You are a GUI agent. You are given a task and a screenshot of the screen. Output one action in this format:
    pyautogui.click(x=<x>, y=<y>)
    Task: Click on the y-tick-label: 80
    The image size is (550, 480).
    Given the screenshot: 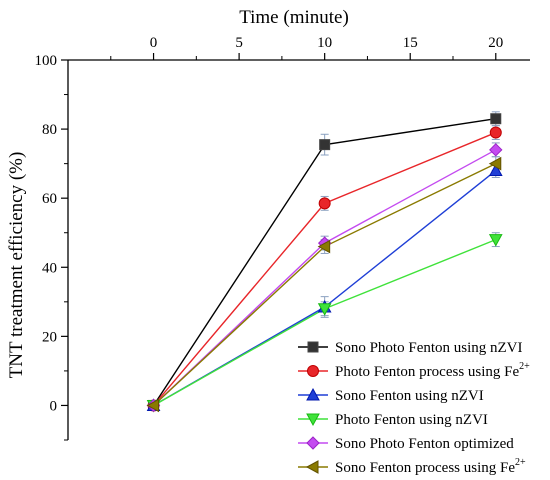 What is the action you would take?
    pyautogui.click(x=49, y=130)
    